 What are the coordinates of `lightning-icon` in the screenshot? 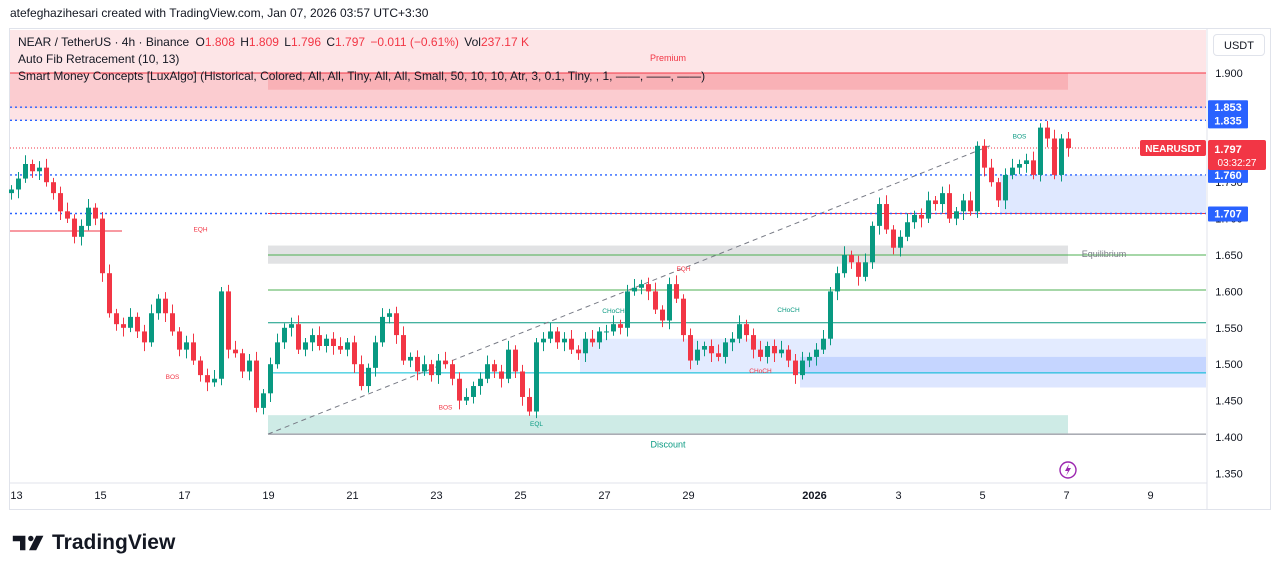 It's located at (1068, 470).